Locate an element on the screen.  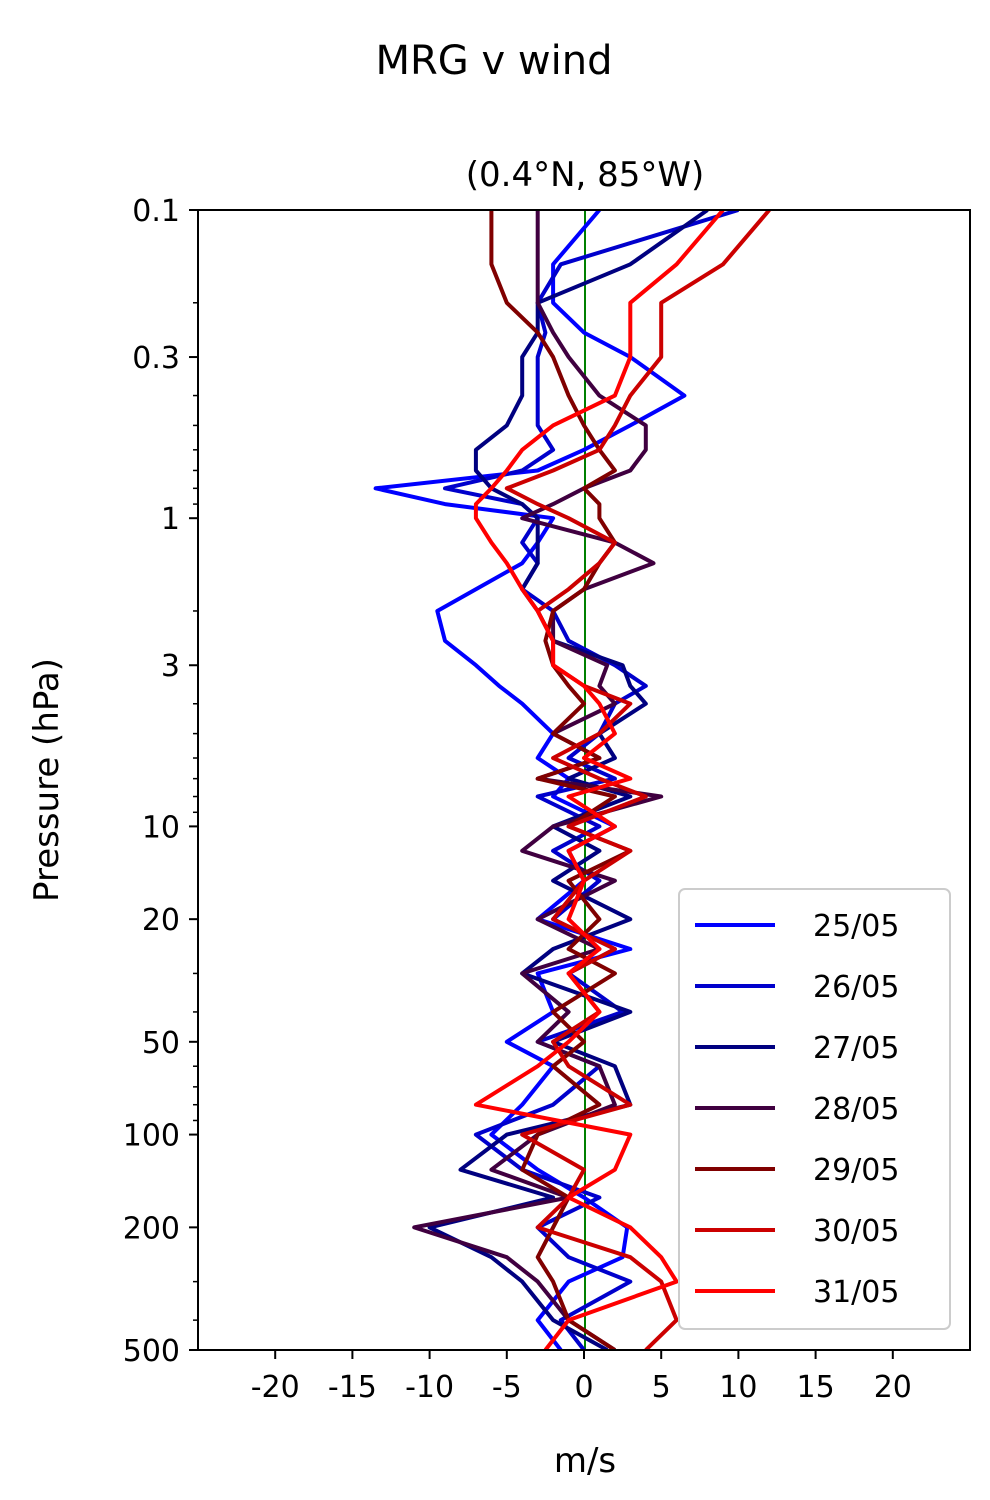
y-tick-label: 0.3 is located at coordinates (156, 358).